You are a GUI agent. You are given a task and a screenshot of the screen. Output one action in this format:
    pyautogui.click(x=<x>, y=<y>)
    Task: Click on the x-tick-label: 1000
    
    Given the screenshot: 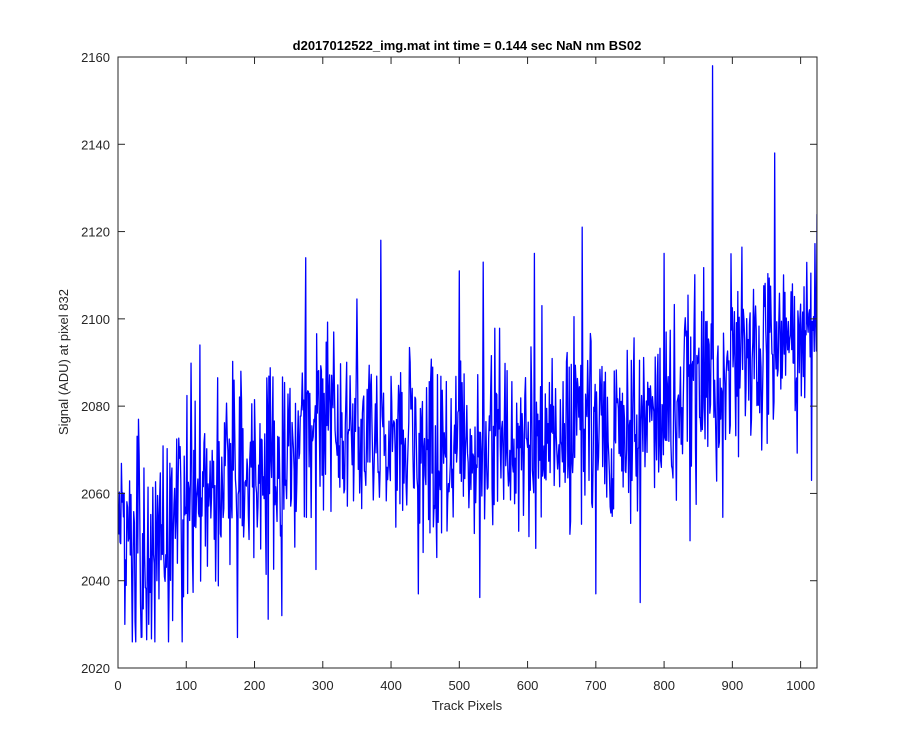 What is the action you would take?
    pyautogui.click(x=800, y=685)
    